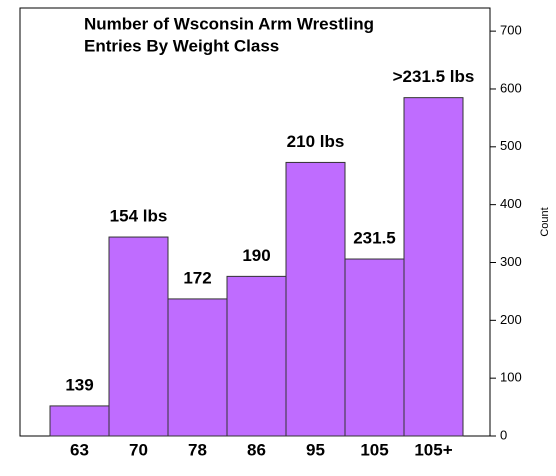  Describe the element at coordinates (197, 449) in the screenshot. I see `x-tick-label: 78` at that location.